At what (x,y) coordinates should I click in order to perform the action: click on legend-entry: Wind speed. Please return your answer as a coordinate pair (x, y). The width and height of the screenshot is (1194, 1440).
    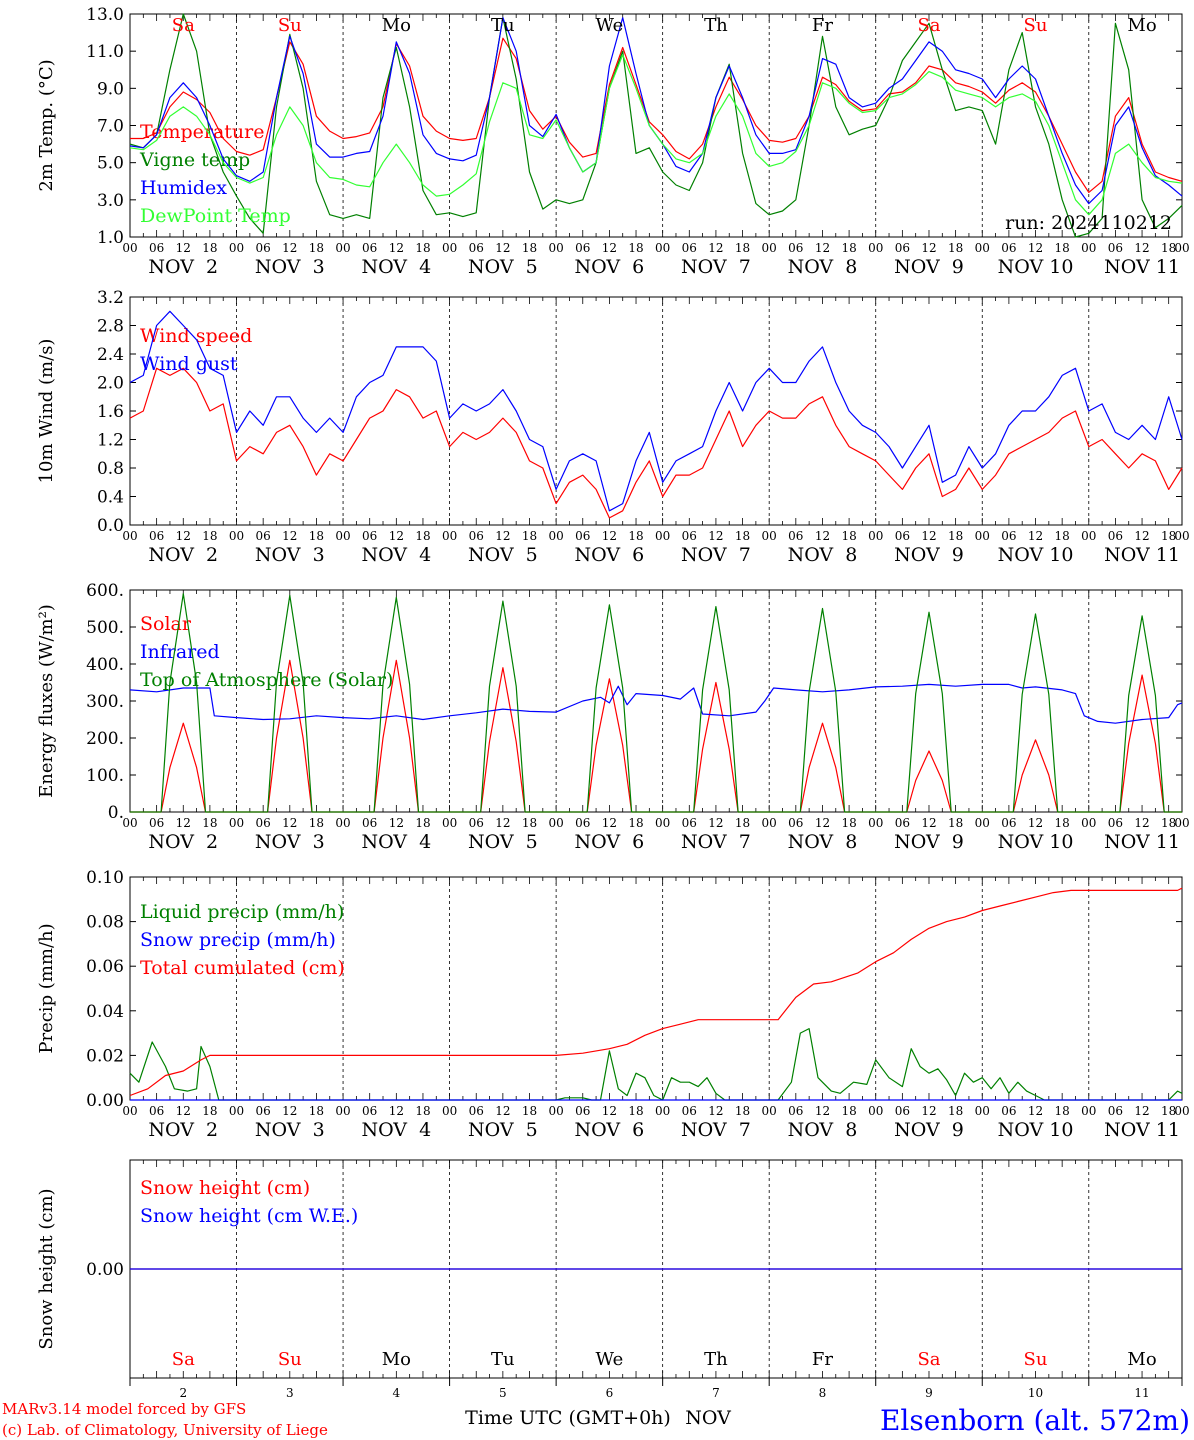
    Looking at the image, I should click on (196, 336).